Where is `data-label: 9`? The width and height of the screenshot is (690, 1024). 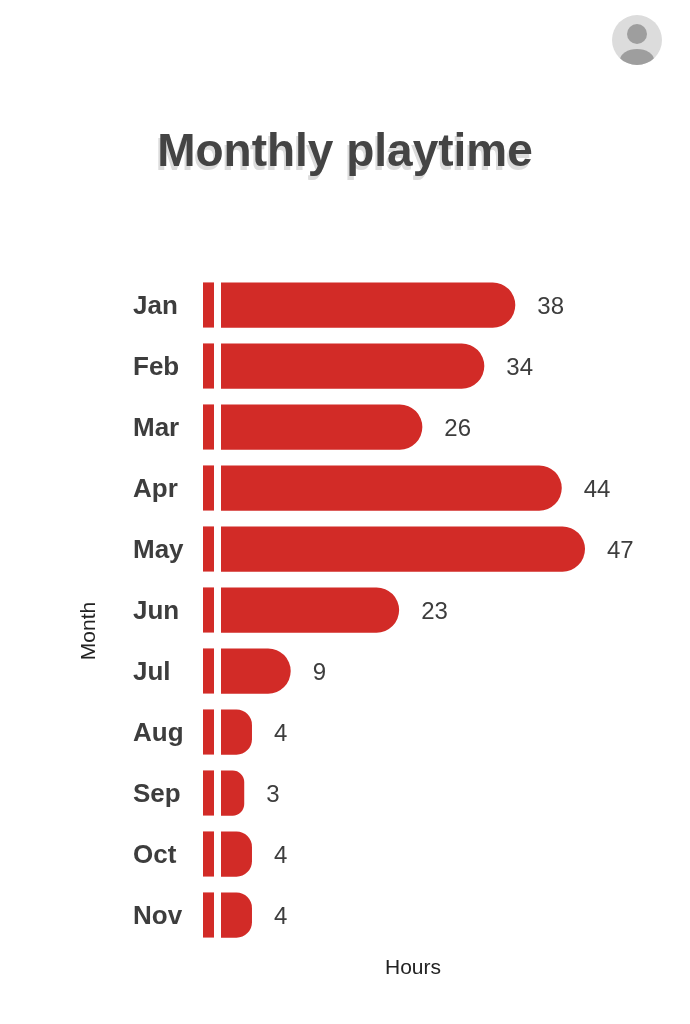
data-label: 9 is located at coordinates (319, 671).